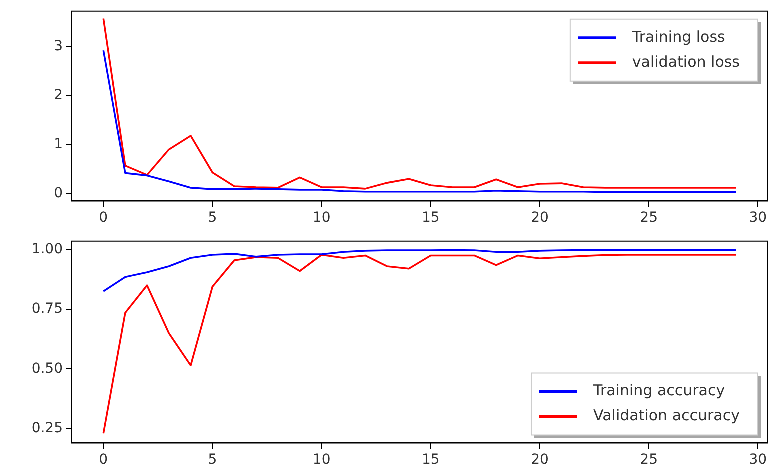  What do you see at coordinates (47, 428) in the screenshot?
I see `y-tick-label: 0.25` at bounding box center [47, 428].